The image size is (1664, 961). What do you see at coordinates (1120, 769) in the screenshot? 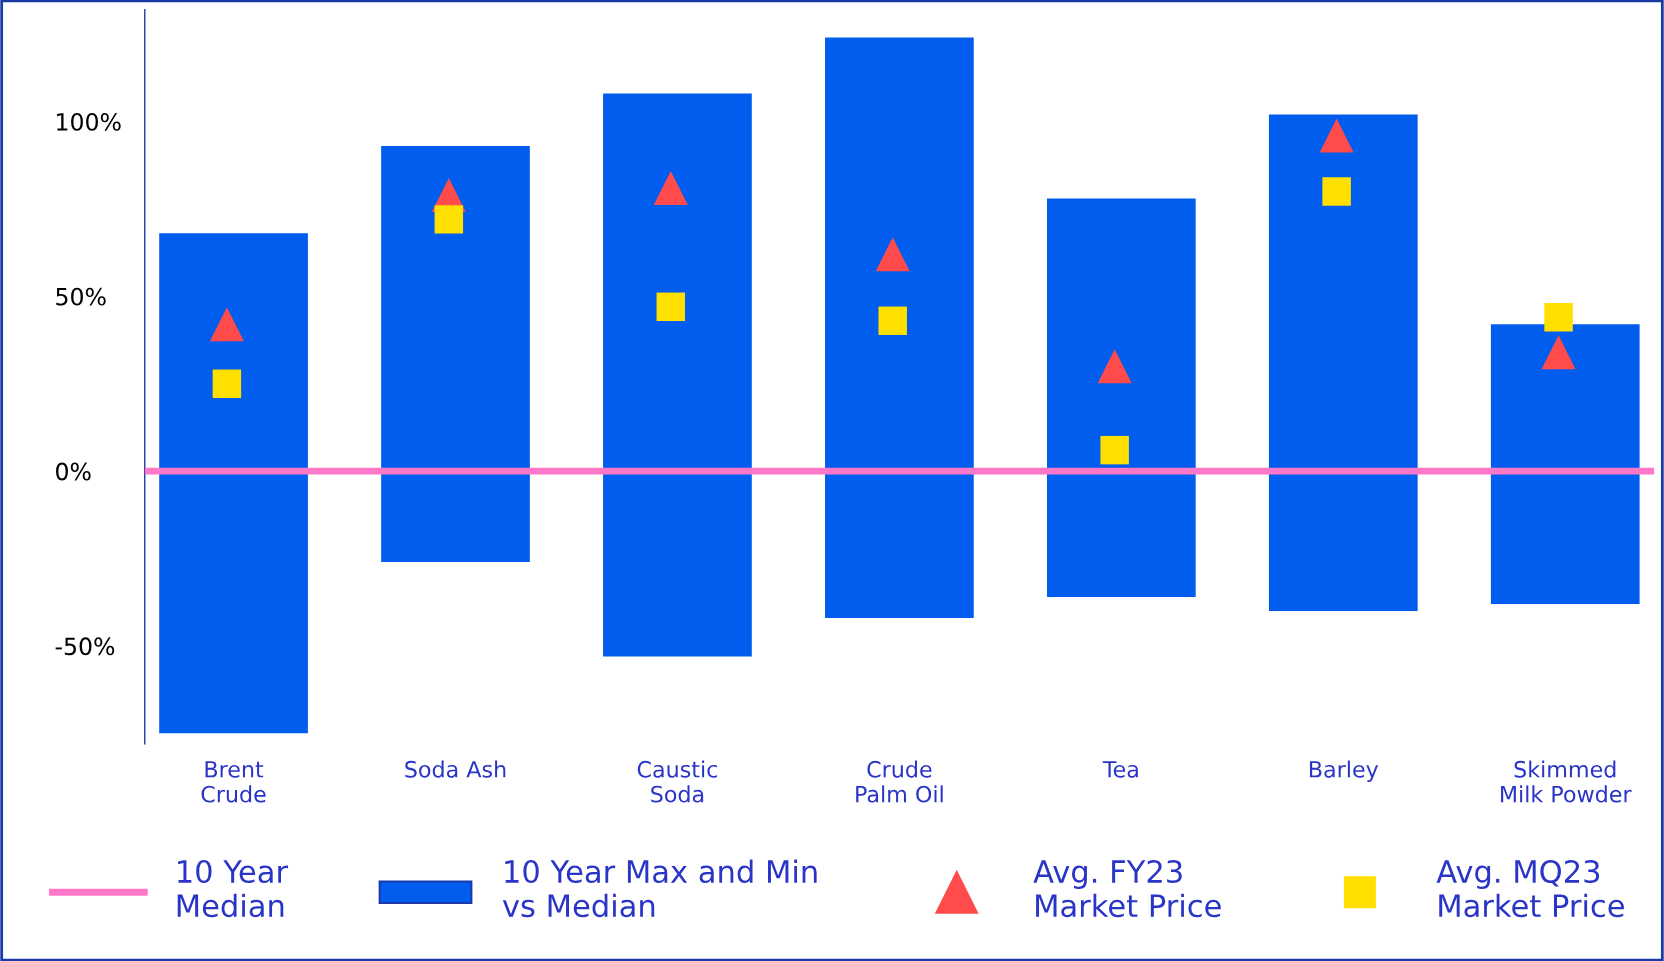
I see `x-tick-label: Tea` at bounding box center [1120, 769].